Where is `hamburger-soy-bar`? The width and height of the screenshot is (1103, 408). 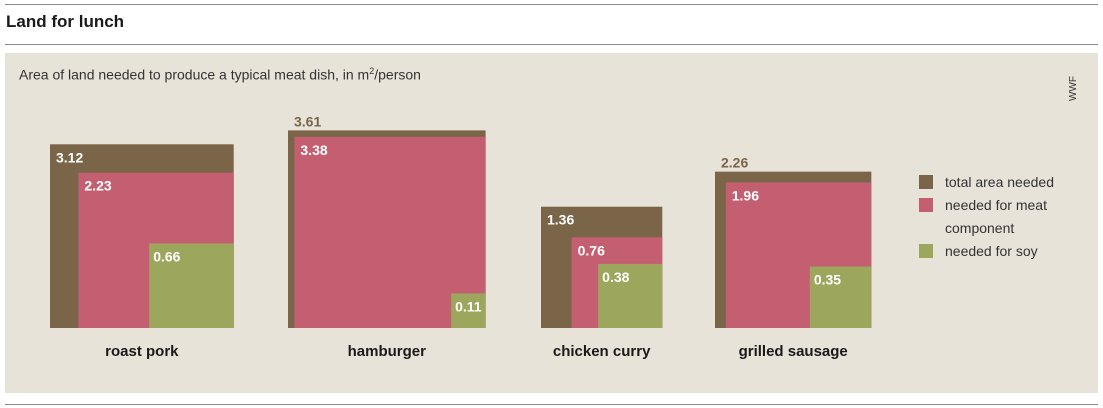 hamburger-soy-bar is located at coordinates (468, 310).